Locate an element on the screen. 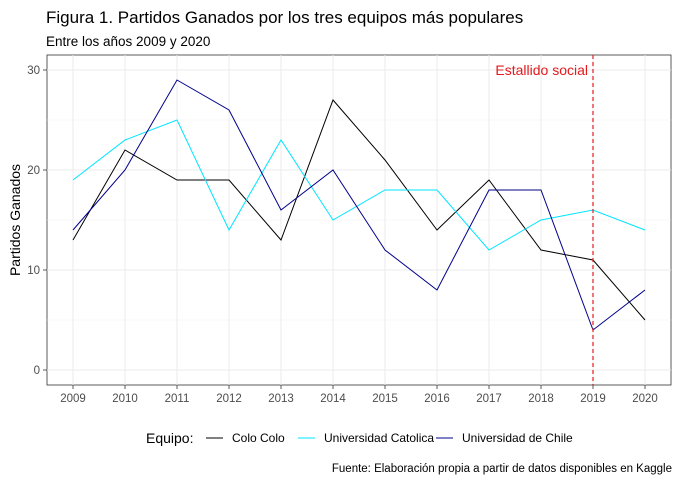 Image resolution: width=681 pixels, height=484 pixels. x-tick-label: 2020 is located at coordinates (645, 399).